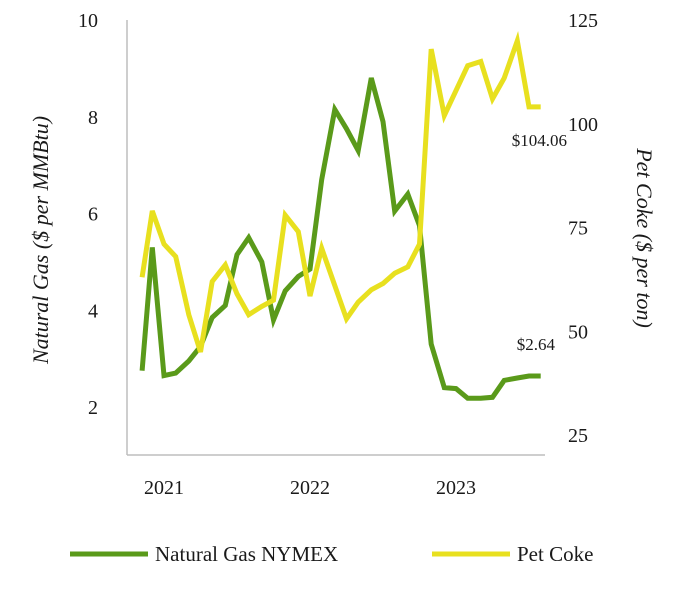 The width and height of the screenshot is (682, 600). I want to click on left-axis-ticks: 2 4 6 8 10, so click(88, 214).